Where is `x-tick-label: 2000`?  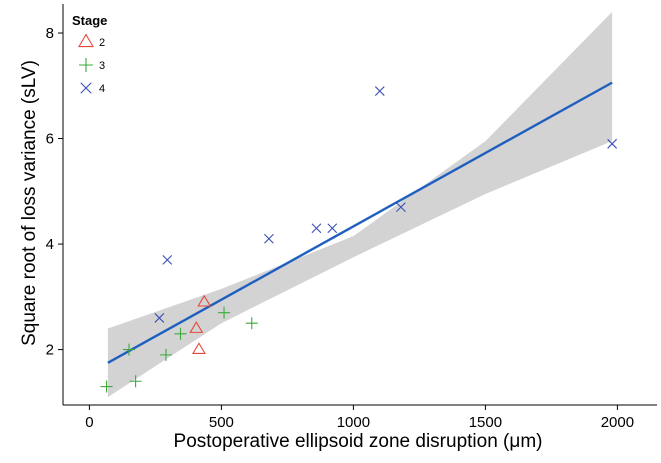
x-tick-label: 2000 is located at coordinates (617, 422).